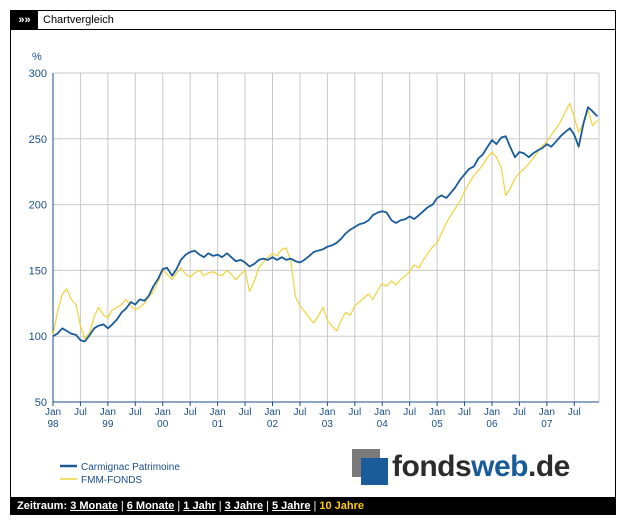 This screenshot has width=626, height=525. Describe the element at coordinates (78, 20) in the screenshot. I see `panel-title: Chartvergleich` at that location.